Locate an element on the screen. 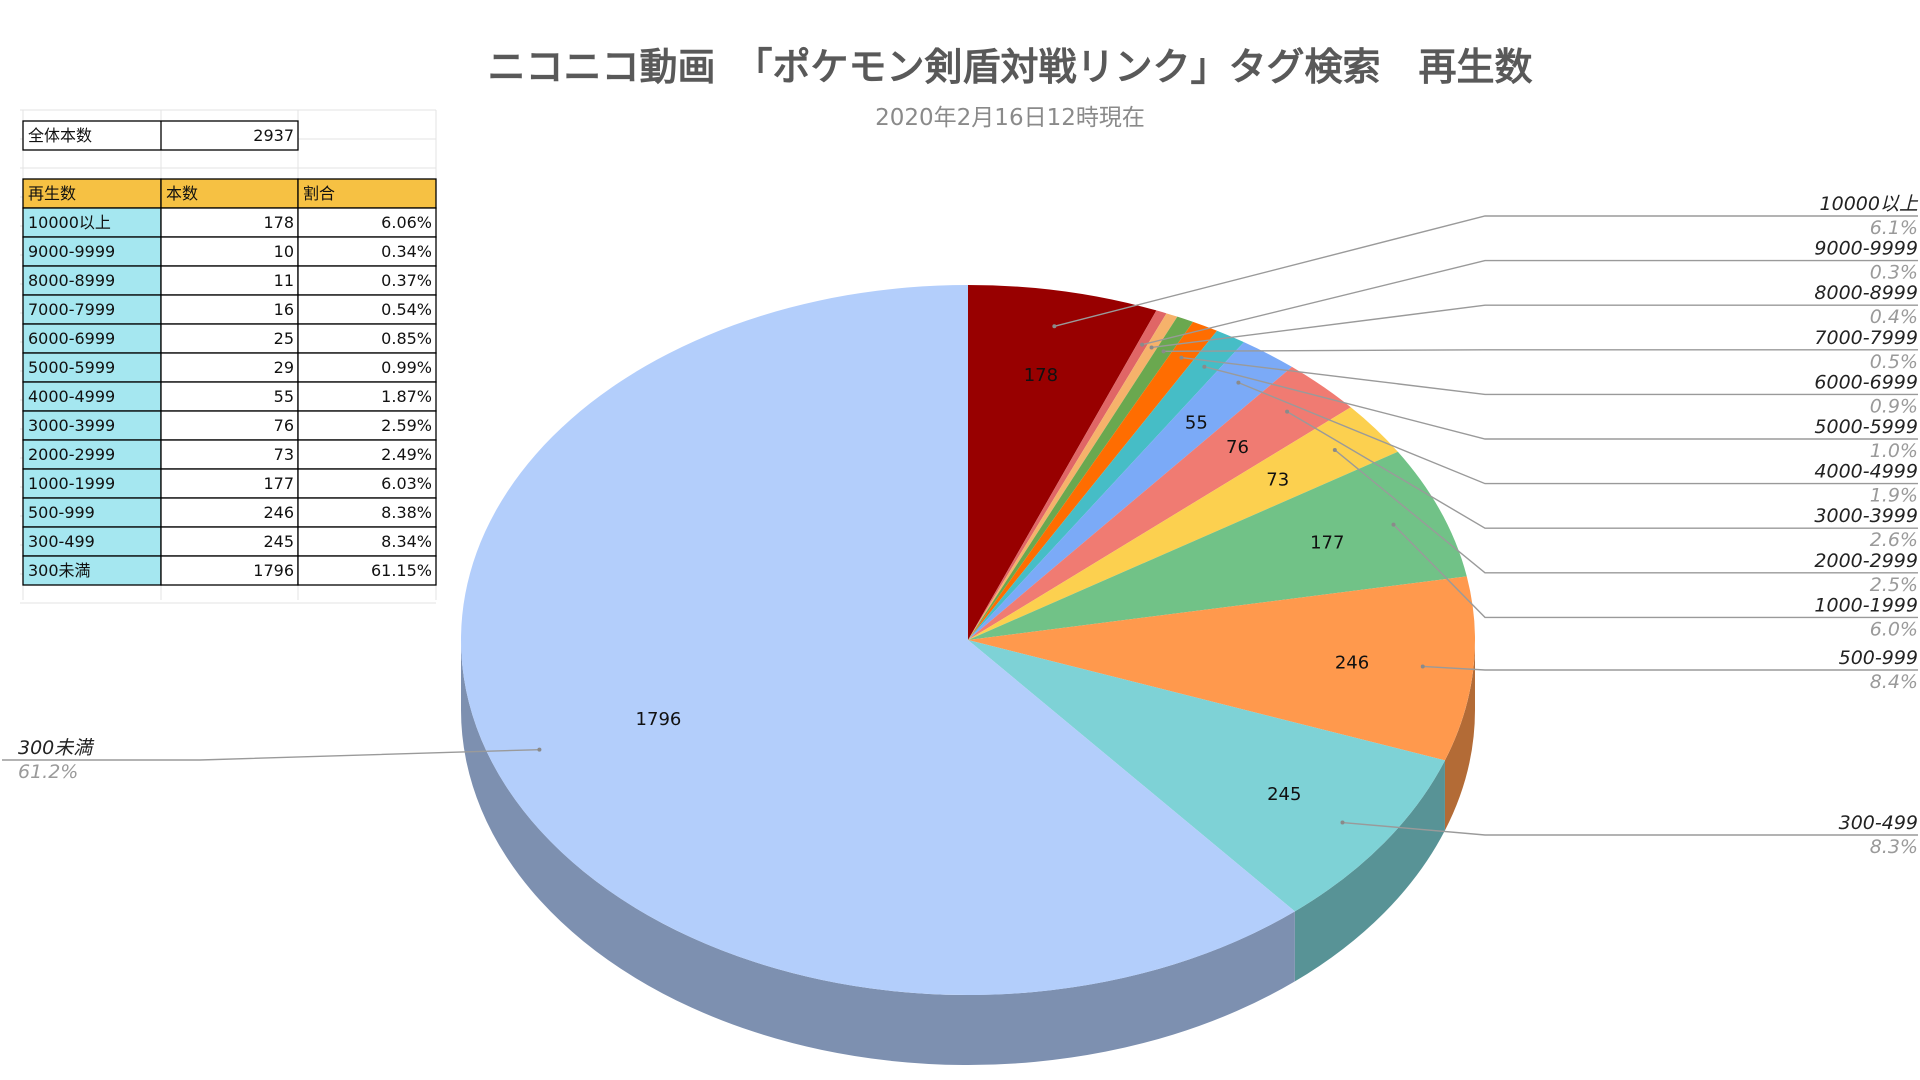 The image size is (1920, 1080). row-label: 5000-5999 is located at coordinates (71, 367).